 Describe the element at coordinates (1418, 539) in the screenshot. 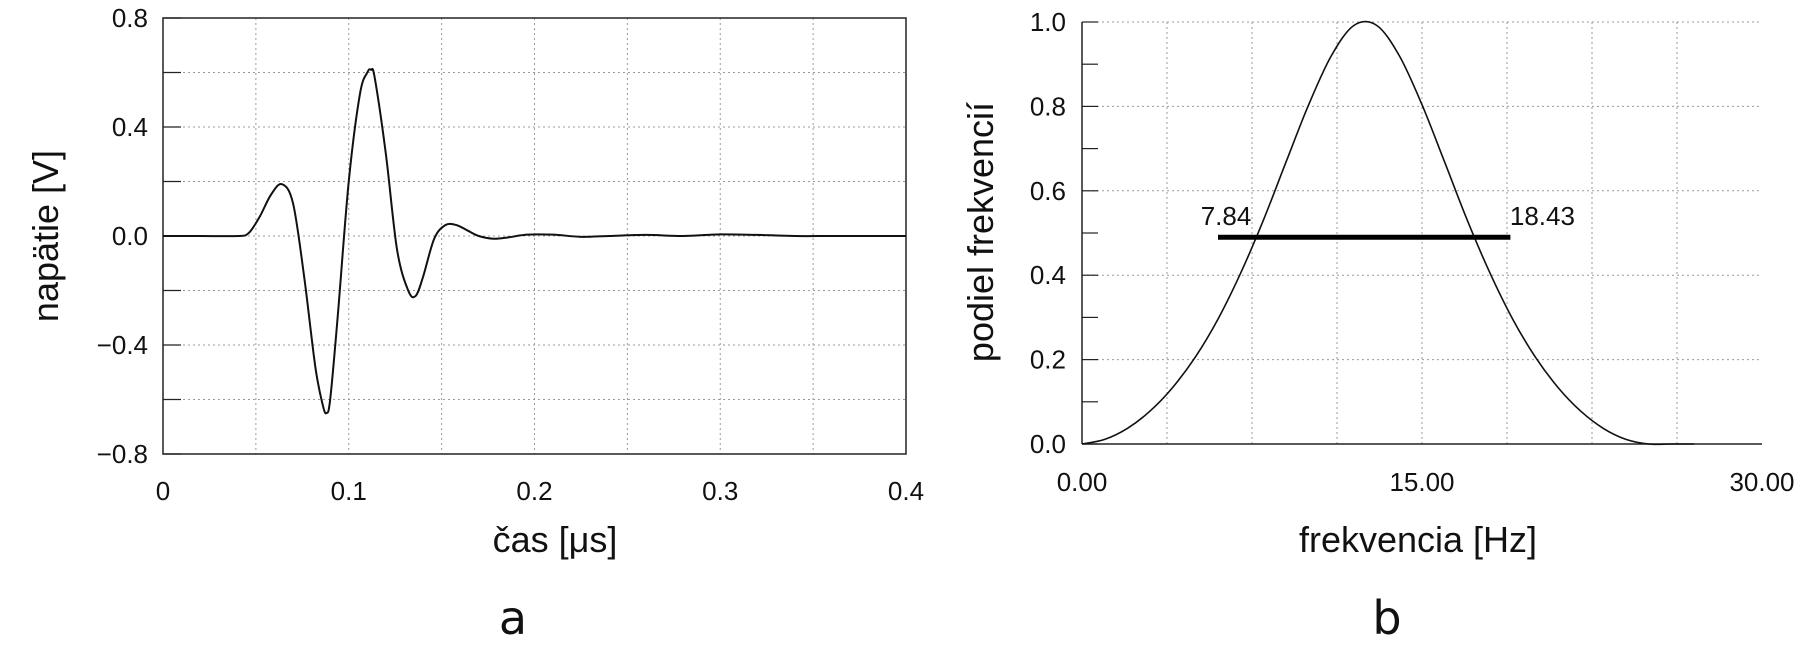

I see `chart-b-x-axis-title: frekvencia [Hz]` at that location.